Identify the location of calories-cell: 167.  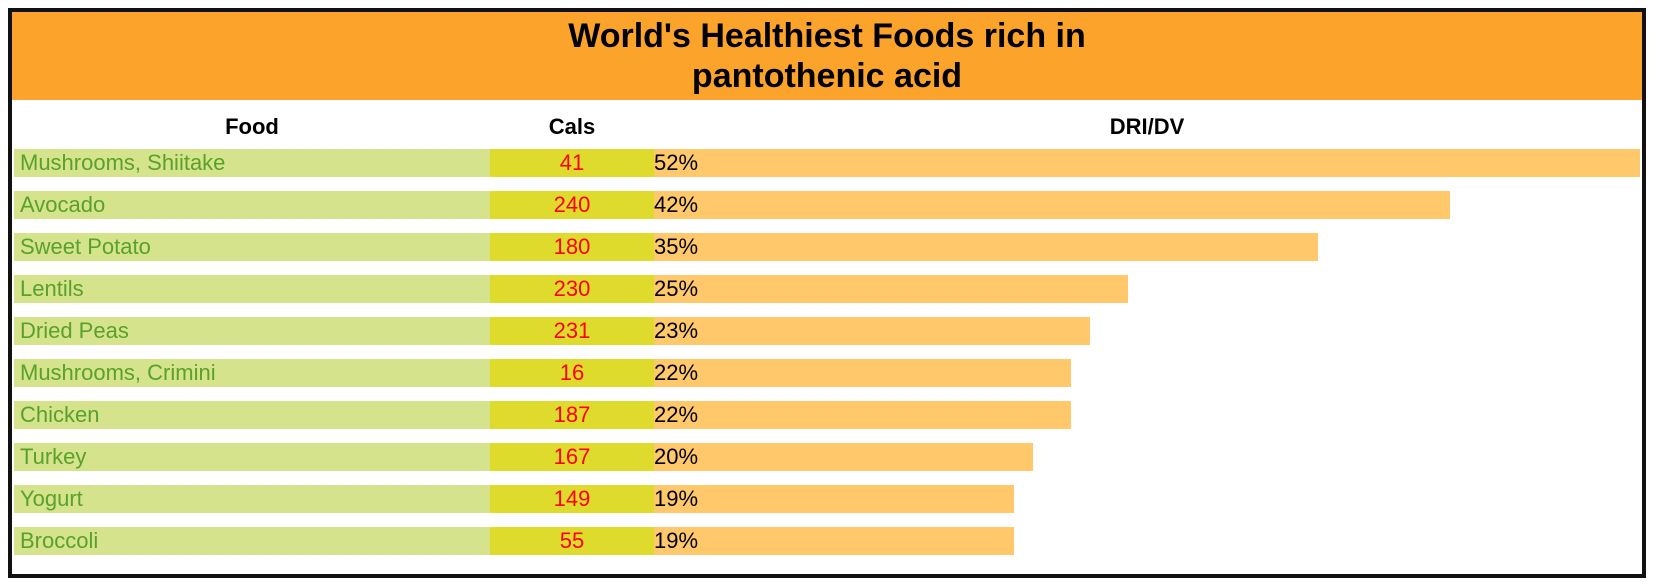
(572, 457).